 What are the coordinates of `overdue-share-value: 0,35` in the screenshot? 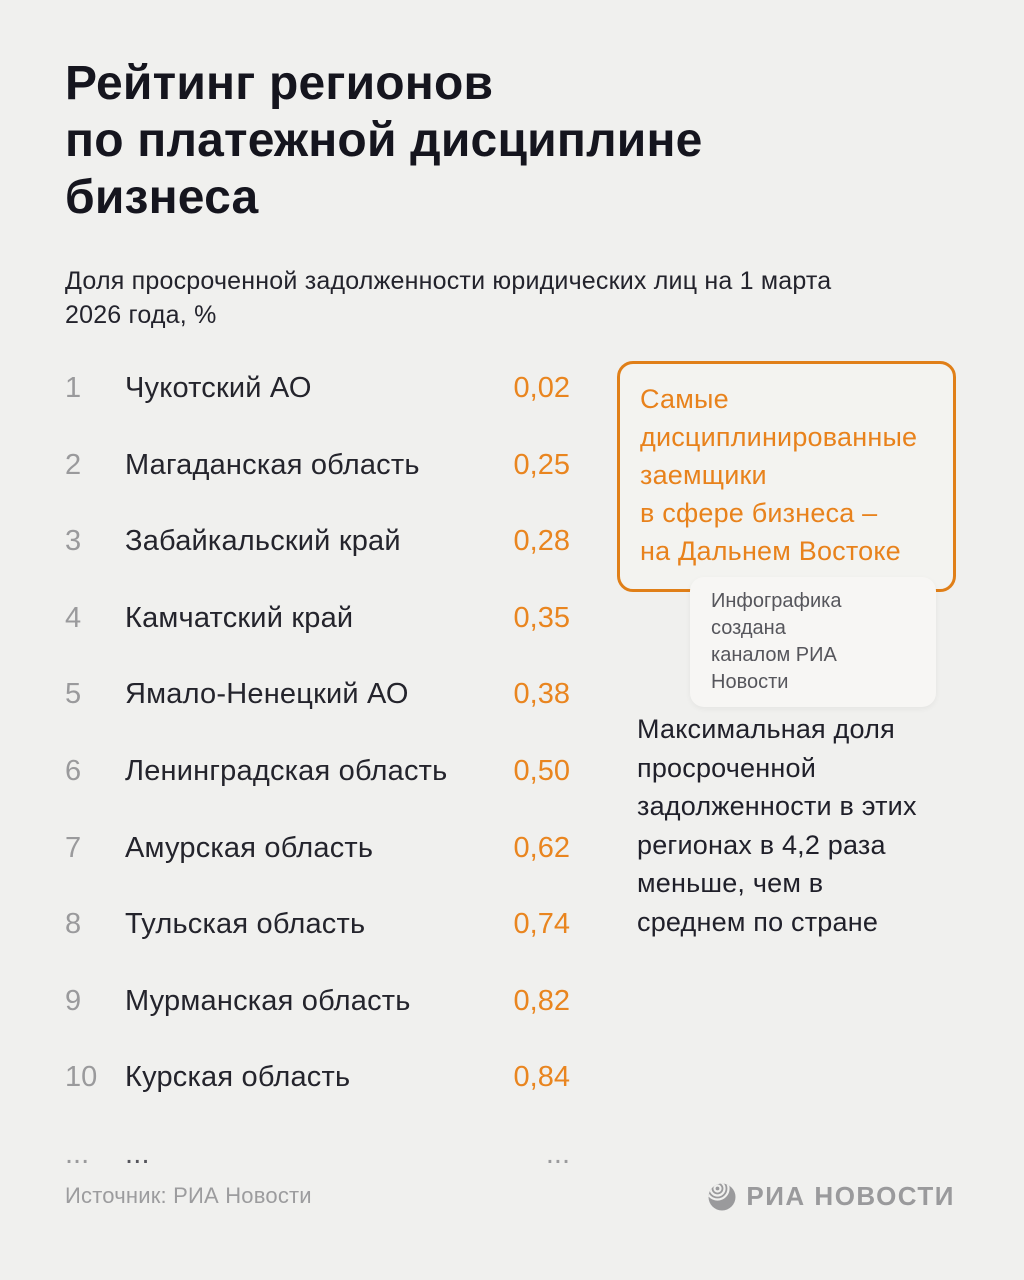 It's located at (541, 617).